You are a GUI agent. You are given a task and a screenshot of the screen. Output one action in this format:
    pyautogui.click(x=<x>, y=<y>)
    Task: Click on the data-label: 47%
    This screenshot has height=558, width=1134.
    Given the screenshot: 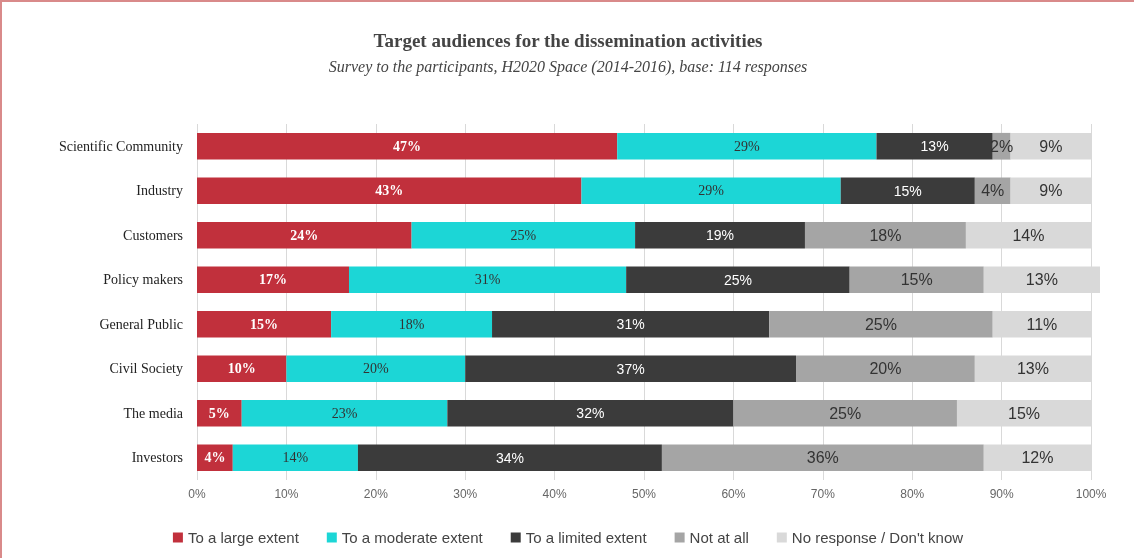 What is the action you would take?
    pyautogui.click(x=407, y=146)
    